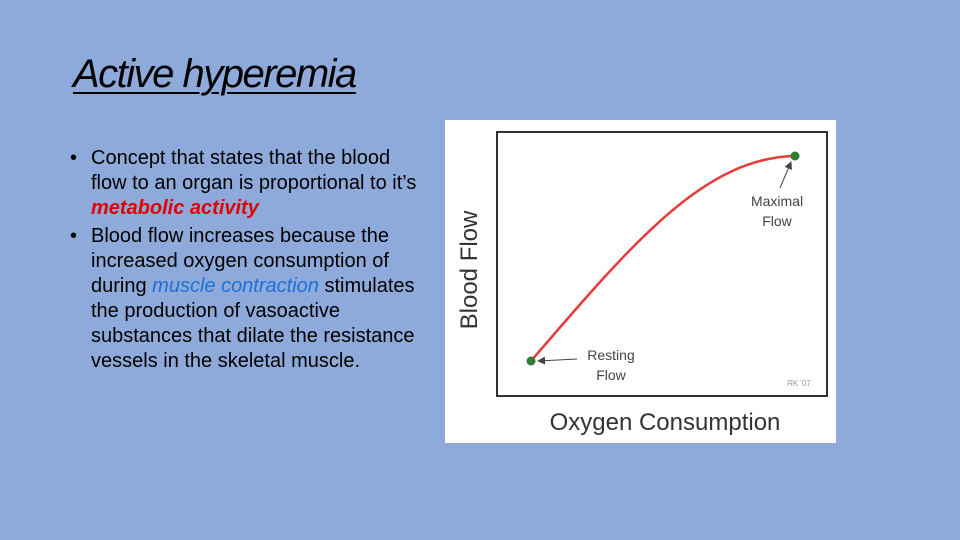 The image size is (960, 540). Describe the element at coordinates (557, 360) in the screenshot. I see `resting-flow-arrow` at that location.